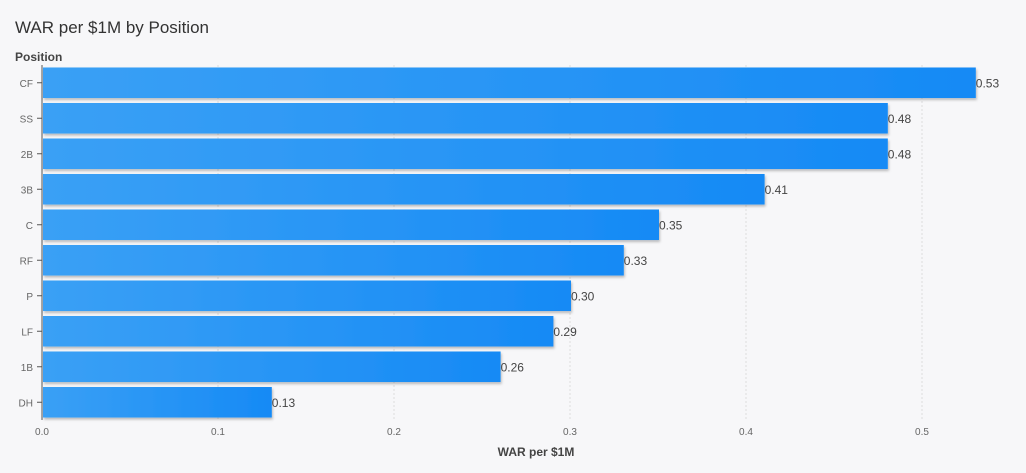 This screenshot has height=473, width=1026. Describe the element at coordinates (26, 403) in the screenshot. I see `y-tick-label: DH` at that location.